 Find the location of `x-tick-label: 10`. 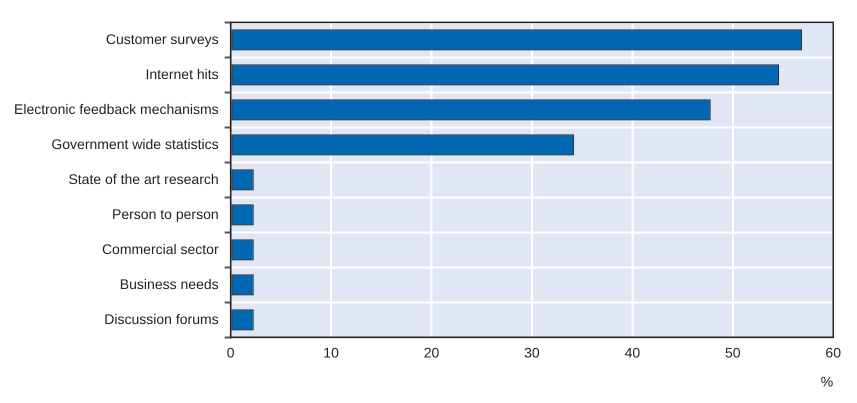

x-tick-label: 10 is located at coordinates (331, 352).